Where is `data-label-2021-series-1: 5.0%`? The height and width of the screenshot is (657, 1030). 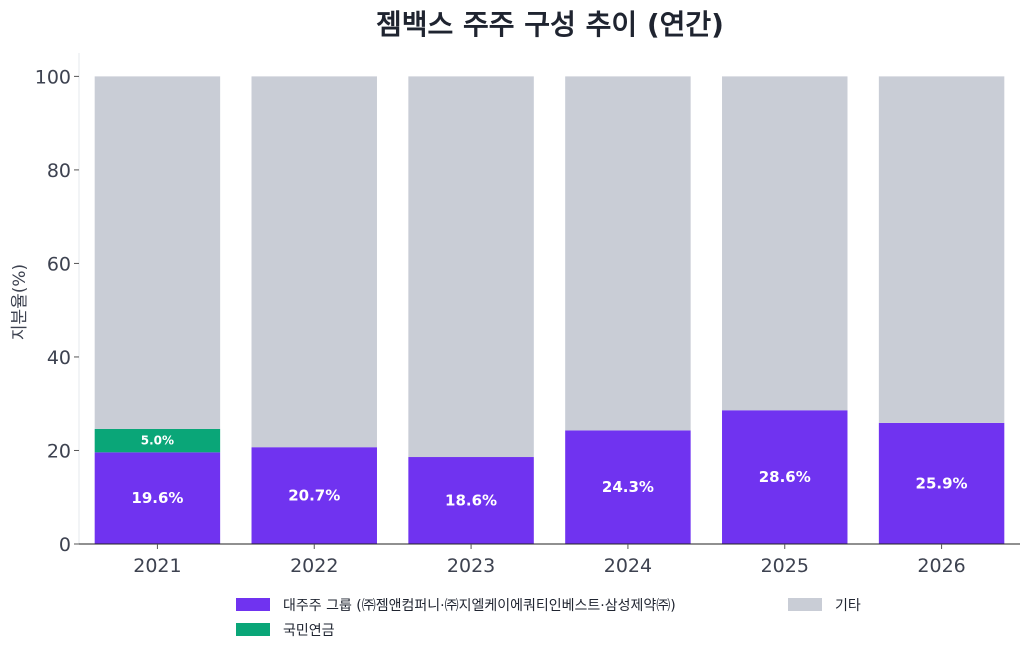 data-label-2021-series-1: 5.0% is located at coordinates (157, 441).